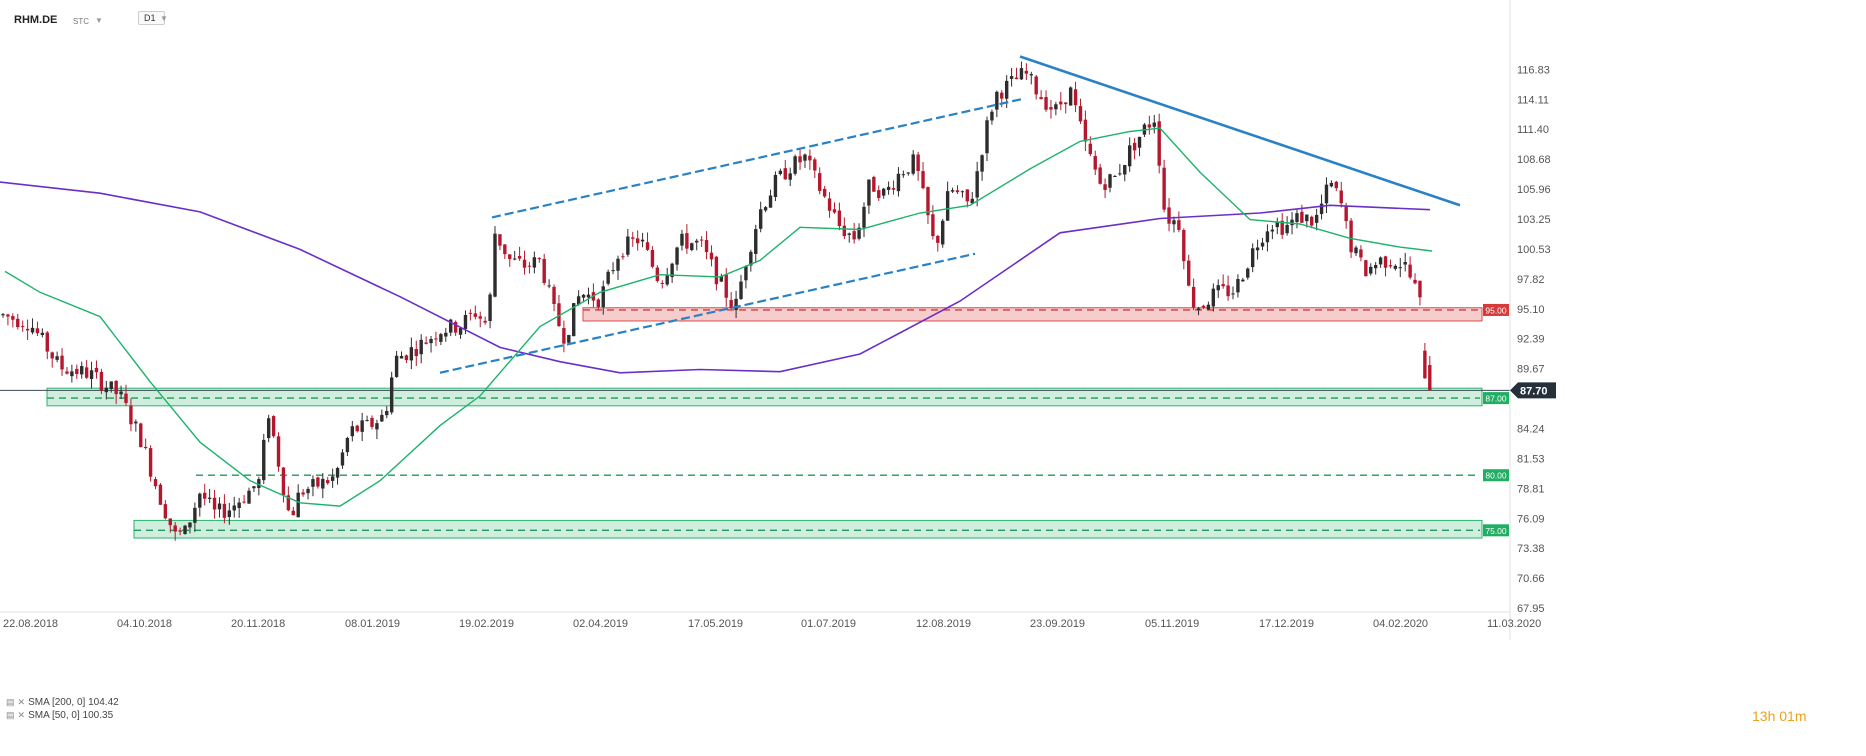  I want to click on indicator-legend-sma50: ▤ ✕ SMA [50, 0] 100.35, so click(59, 715).